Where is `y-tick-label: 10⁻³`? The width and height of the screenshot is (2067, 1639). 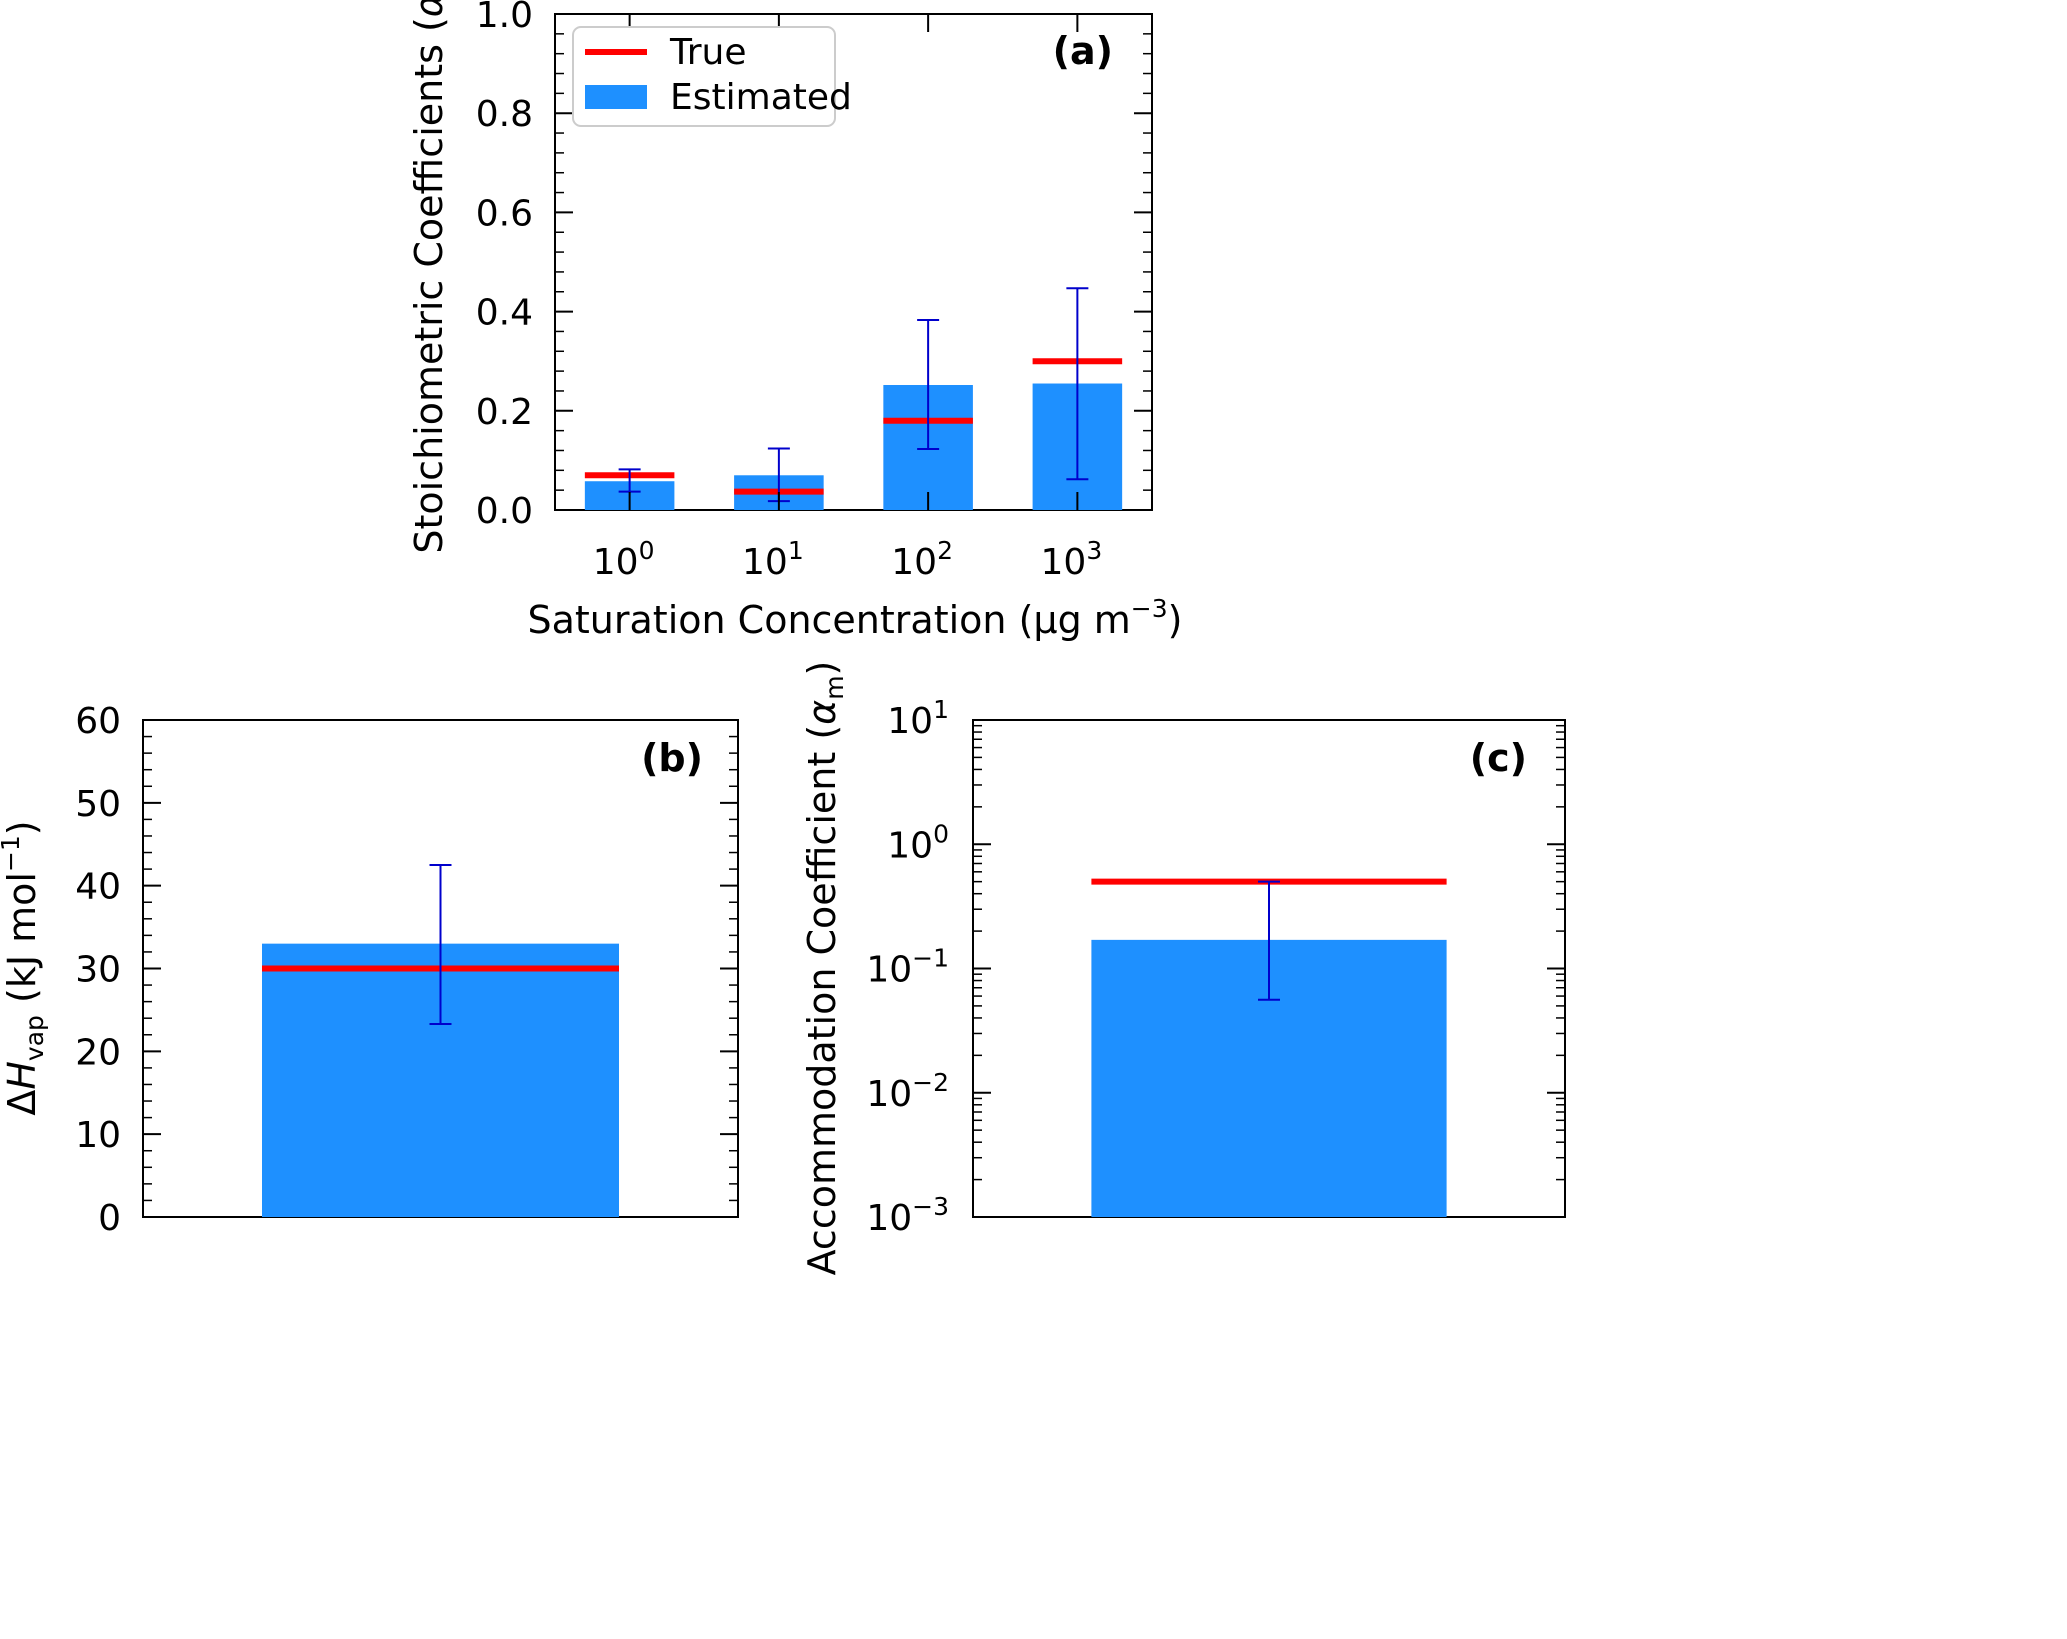 y-tick-label: 10⁻³ is located at coordinates (907, 1215).